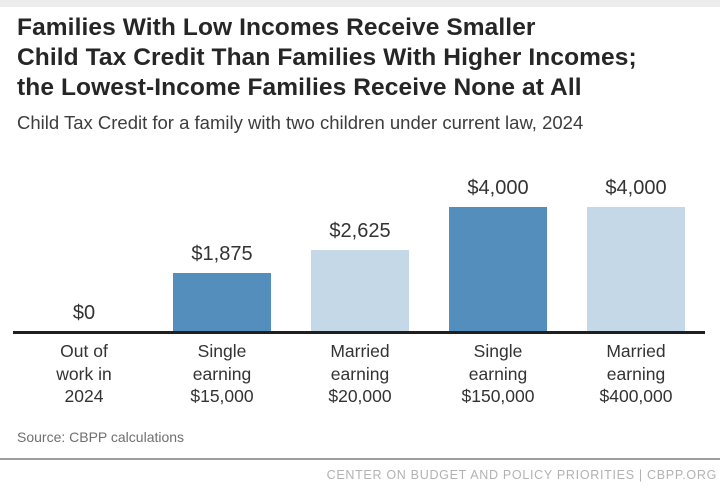 This screenshot has height=498, width=720. What do you see at coordinates (359, 332) in the screenshot?
I see `x-axis-line` at bounding box center [359, 332].